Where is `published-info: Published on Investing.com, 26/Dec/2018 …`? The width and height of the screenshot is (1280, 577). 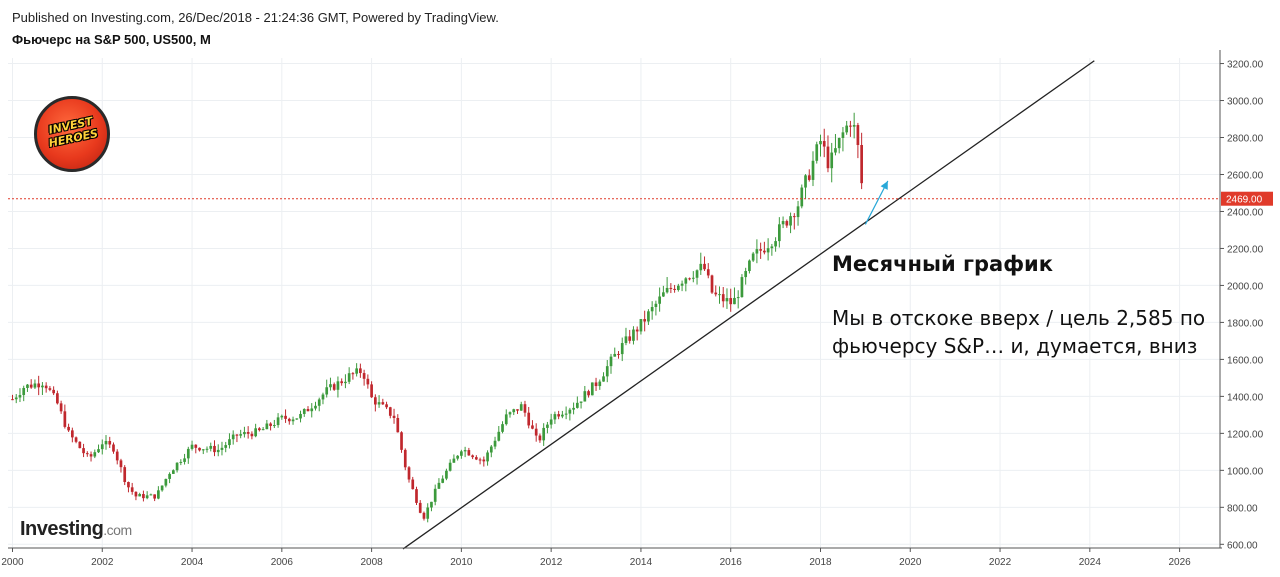 published-info: Published on Investing.com, 26/Dec/2018 … is located at coordinates (255, 17).